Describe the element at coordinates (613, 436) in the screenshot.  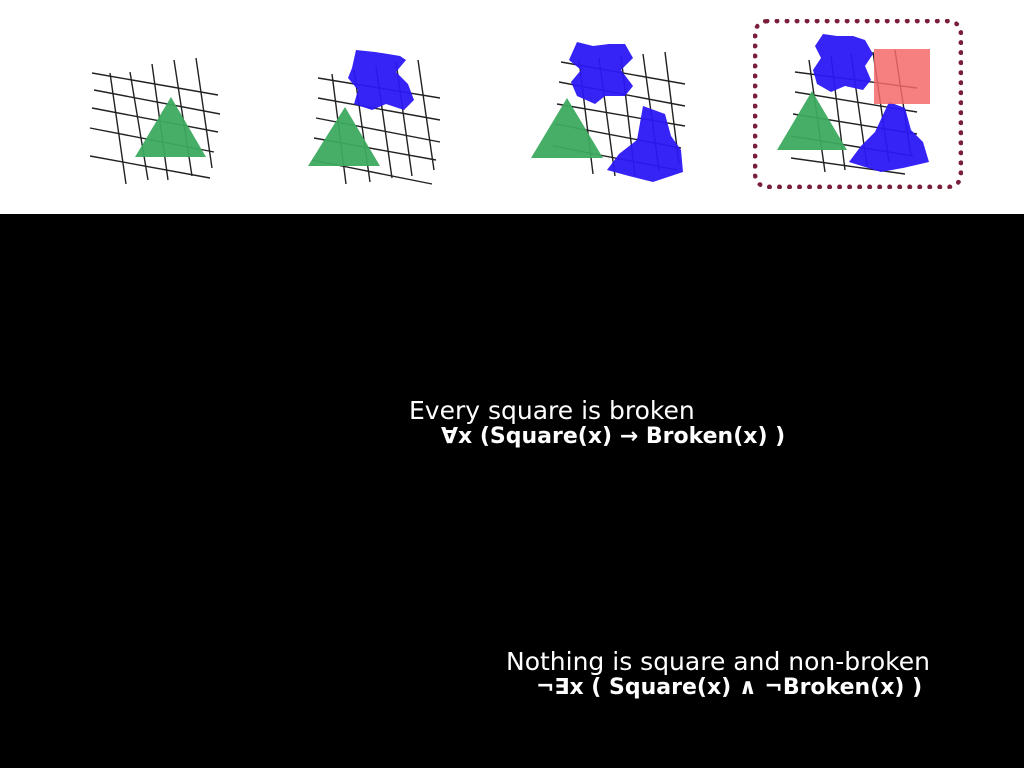
I see `statement-formula: ∀x (Square(x) → Broken(x) )` at that location.